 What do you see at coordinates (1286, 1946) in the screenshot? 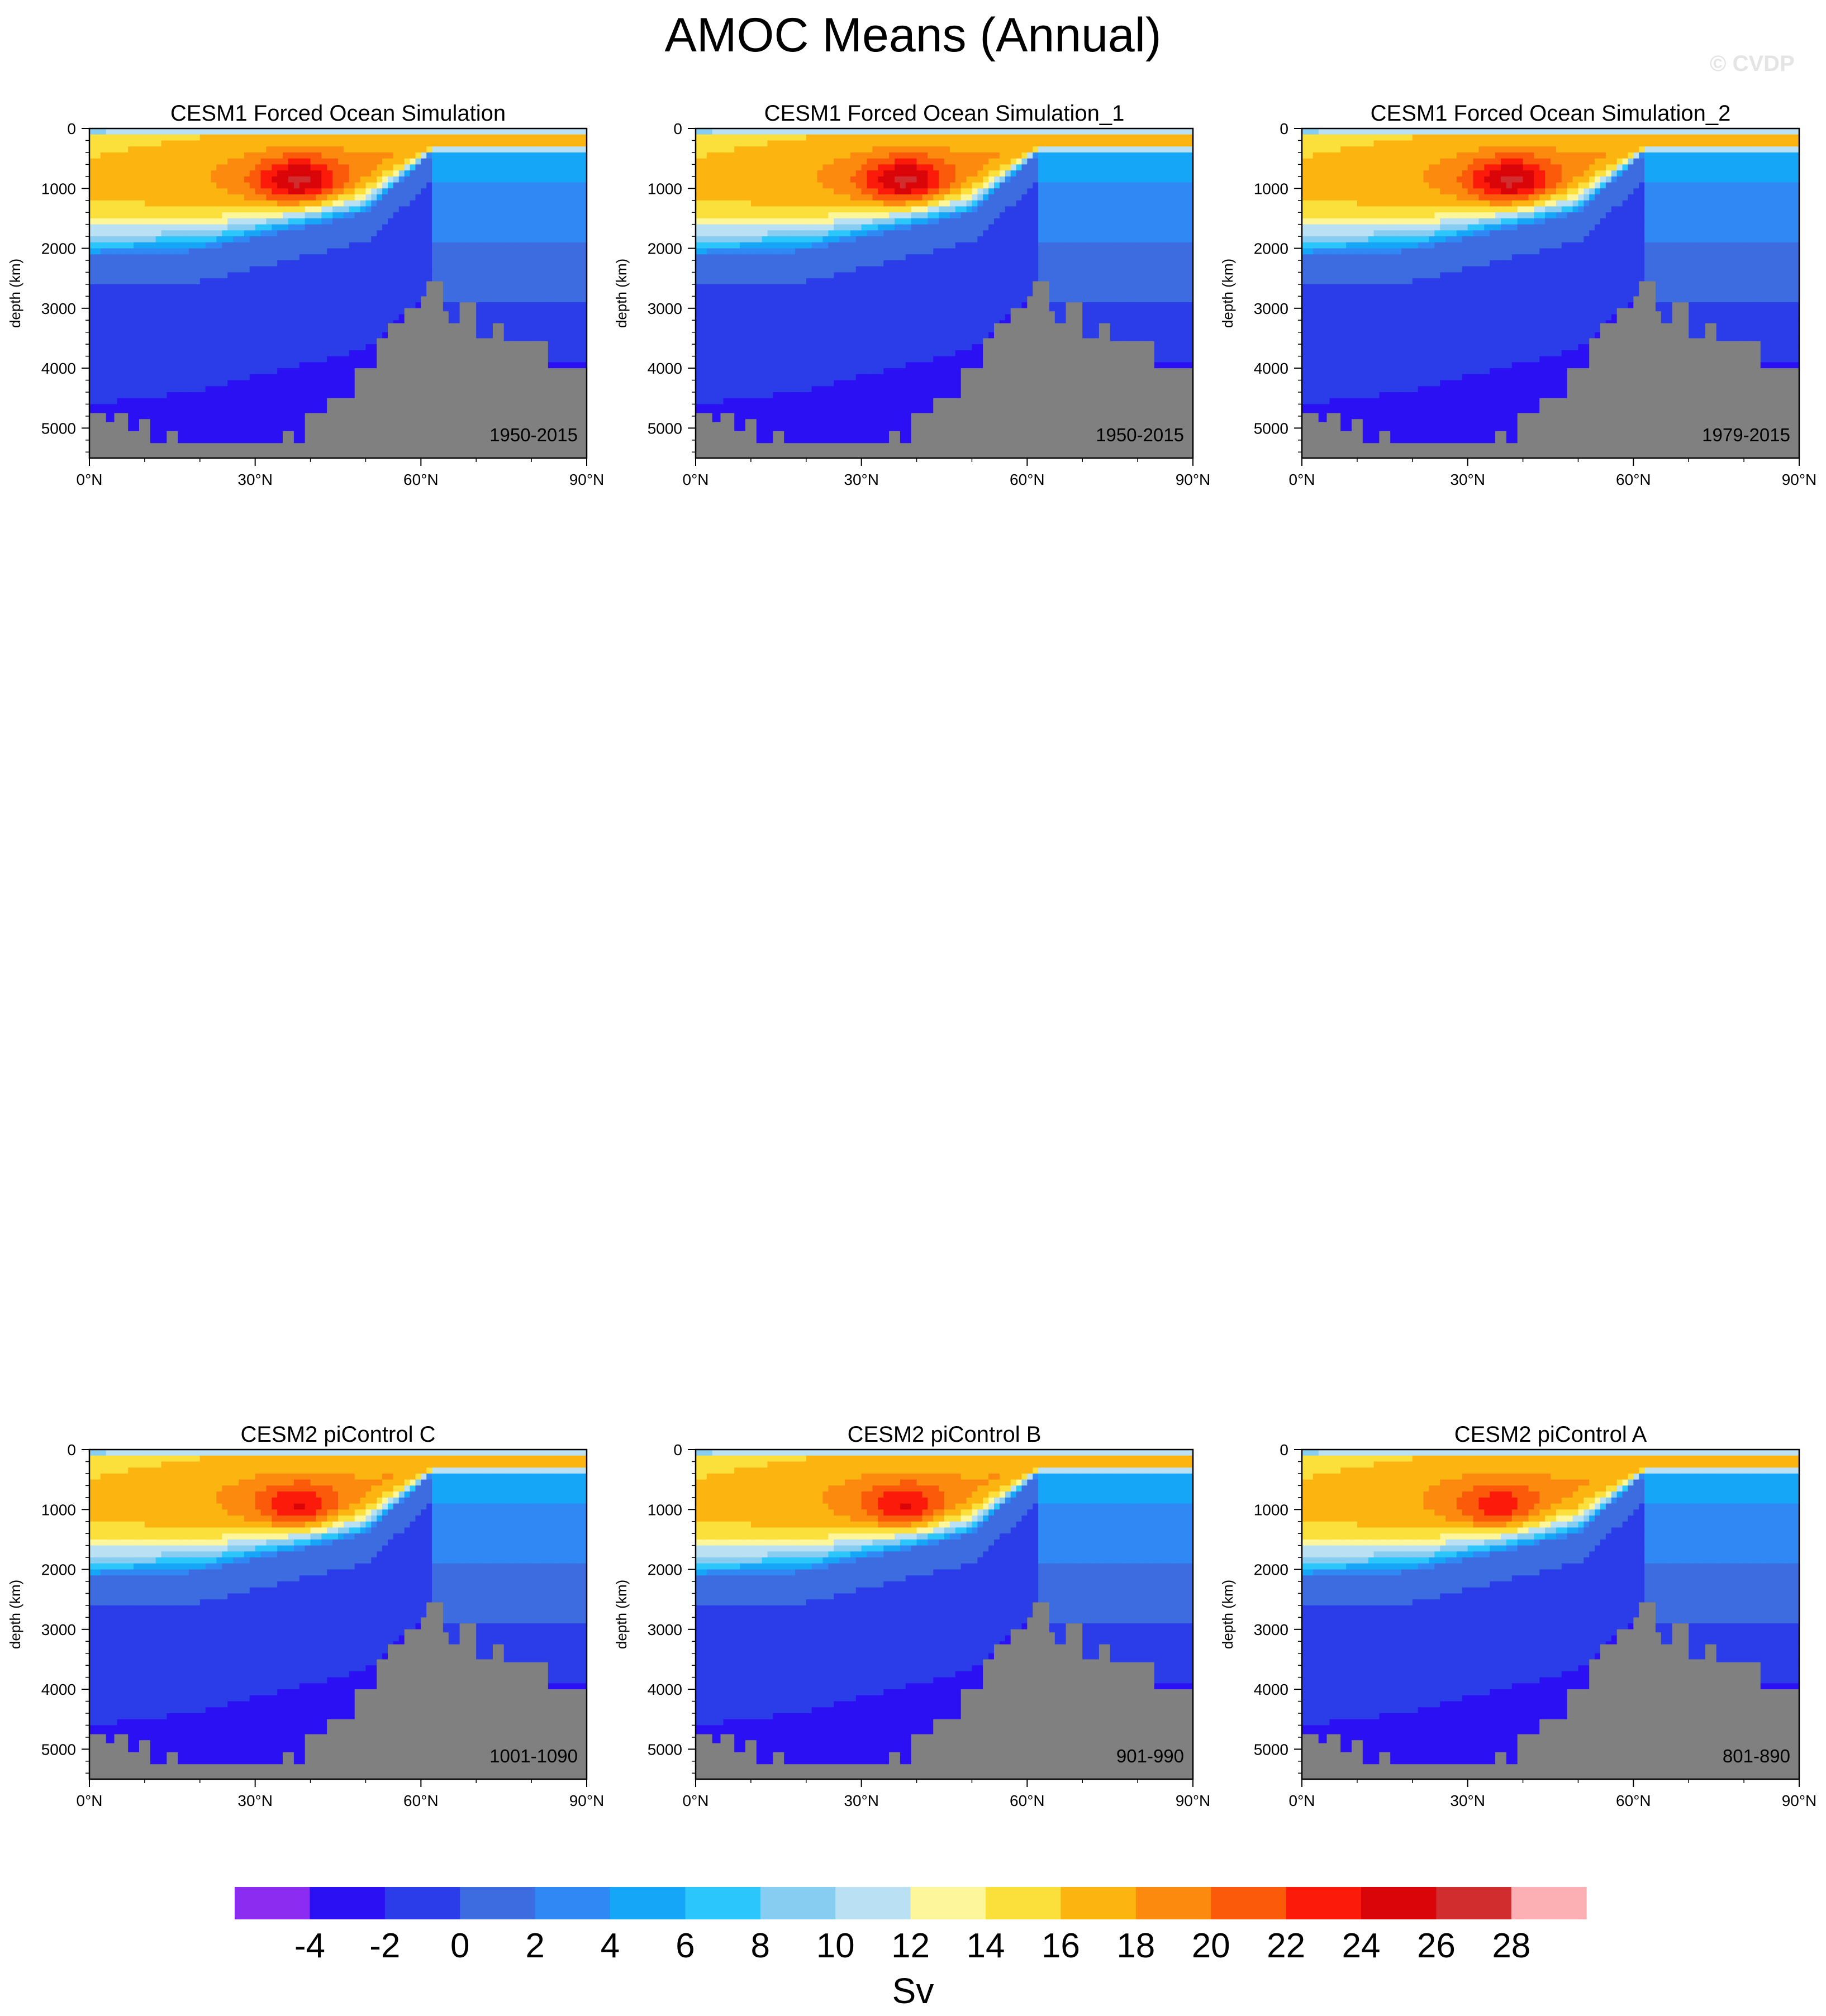
I see `colorbar-tick-label: 22` at bounding box center [1286, 1946].